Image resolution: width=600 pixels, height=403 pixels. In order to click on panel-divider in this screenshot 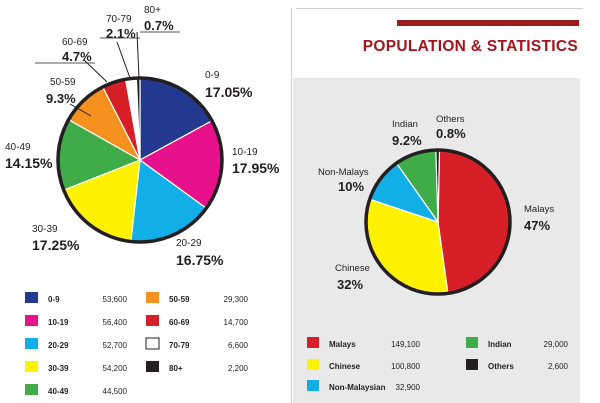, I will do `click(291, 205)`.